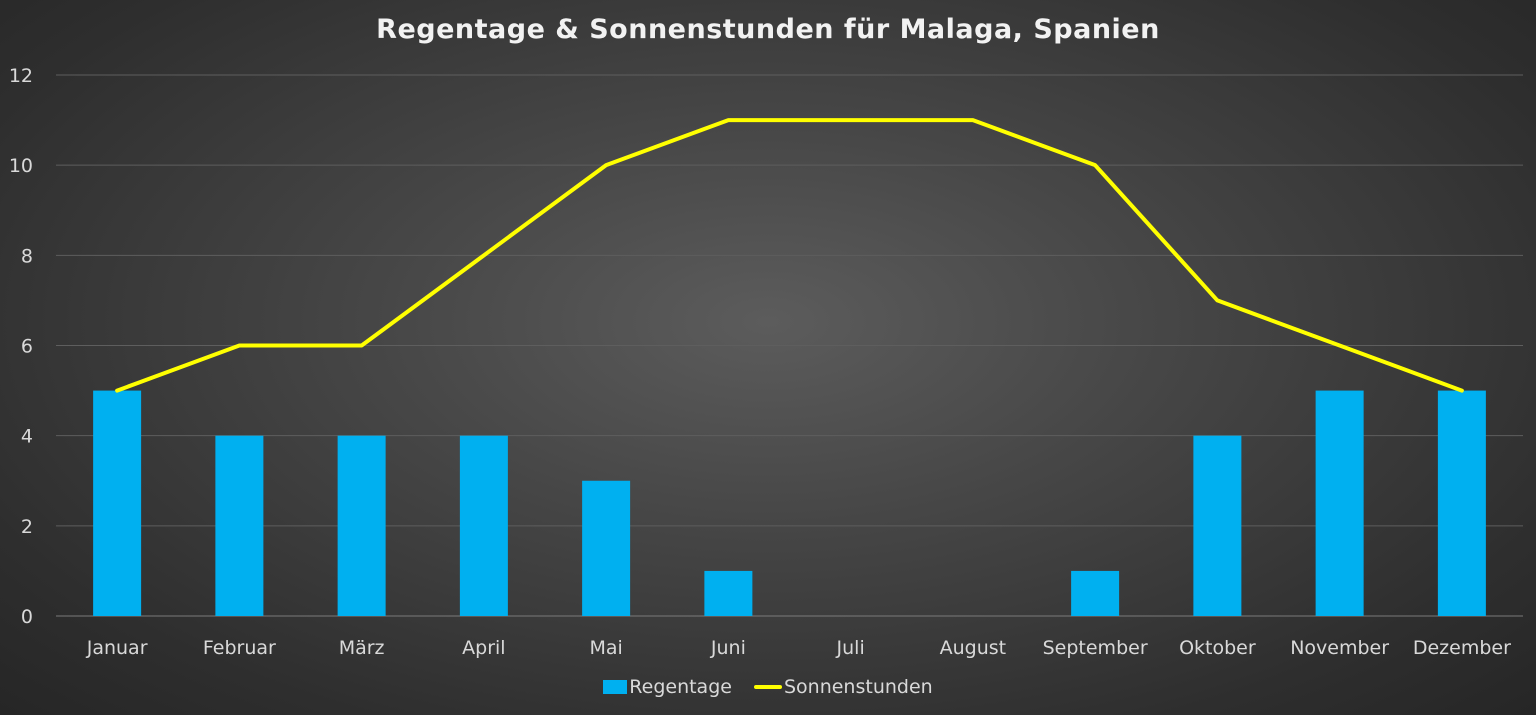 This screenshot has height=715, width=1536. What do you see at coordinates (1095, 648) in the screenshot?
I see `x-tick-label: September` at bounding box center [1095, 648].